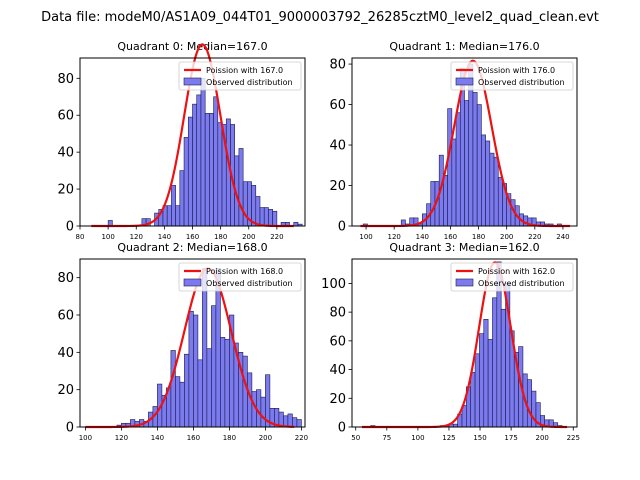 This screenshot has width=640, height=480. What do you see at coordinates (464, 247) in the screenshot?
I see `subplot-title: Quadrant 3: Median=162.0` at bounding box center [464, 247].